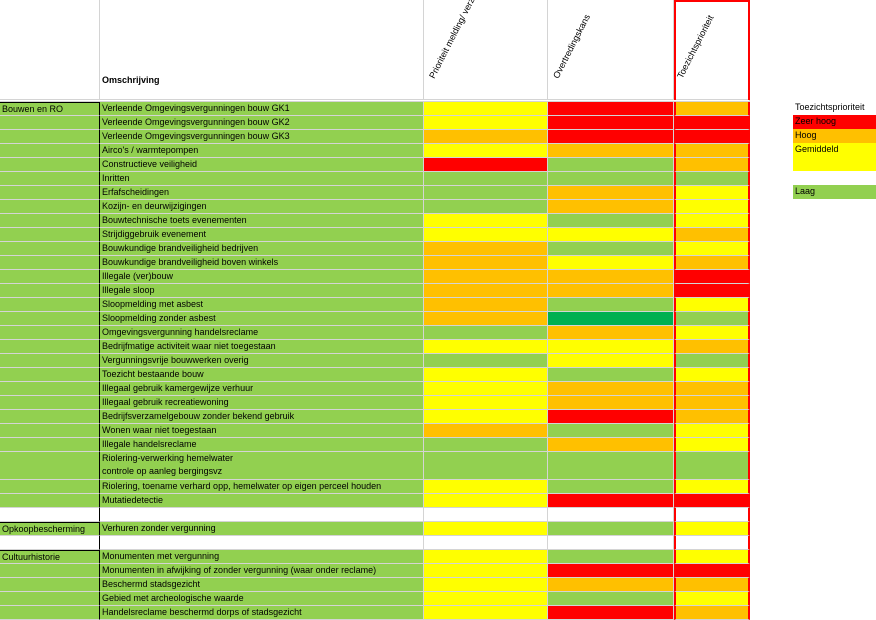 The width and height of the screenshot is (876, 620). What do you see at coordinates (262, 291) in the screenshot?
I see `row-description-cell: Illegale sloop` at bounding box center [262, 291].